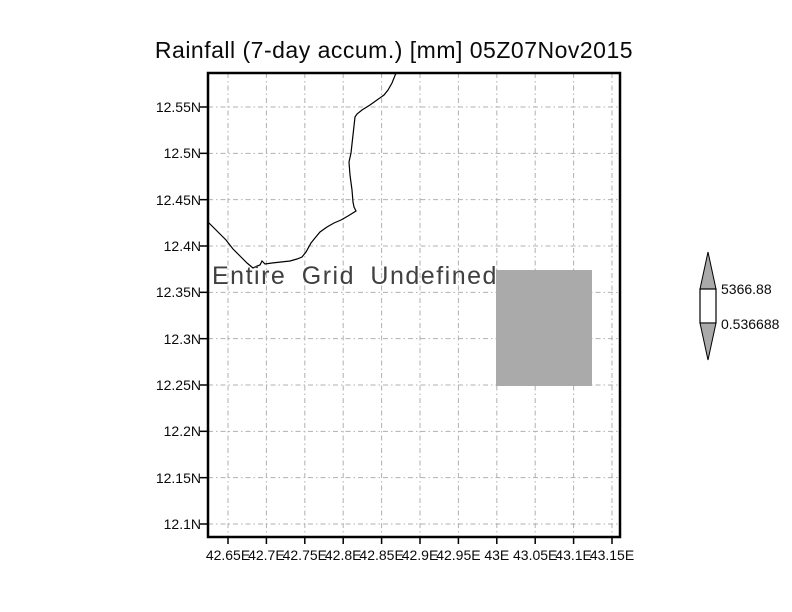 The width and height of the screenshot is (792, 612). What do you see at coordinates (573, 555) in the screenshot?
I see `lon-tick-label: 43.1E` at bounding box center [573, 555].